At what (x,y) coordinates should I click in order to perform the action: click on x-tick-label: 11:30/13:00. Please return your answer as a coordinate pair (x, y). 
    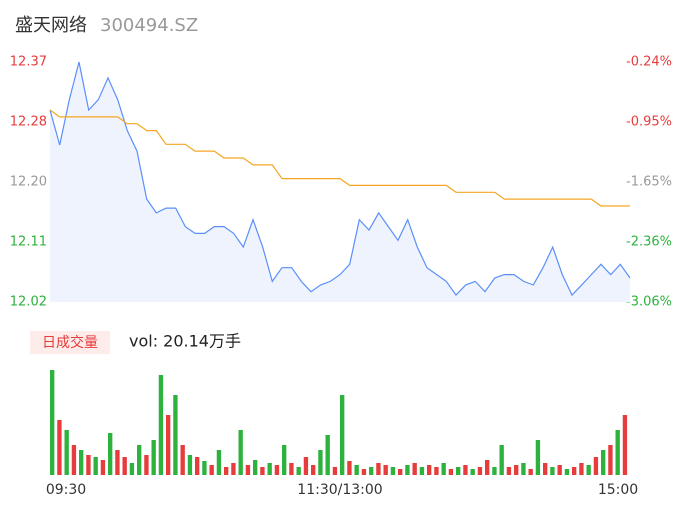
    Looking at the image, I should click on (339, 490).